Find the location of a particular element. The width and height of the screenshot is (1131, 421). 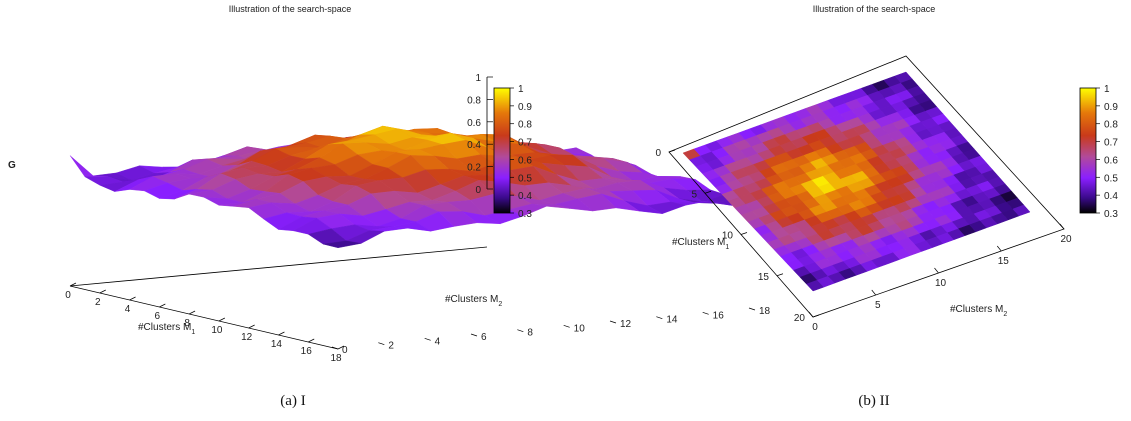

chart-a-colorbar-tick-label: 0.5 is located at coordinates (525, 178).